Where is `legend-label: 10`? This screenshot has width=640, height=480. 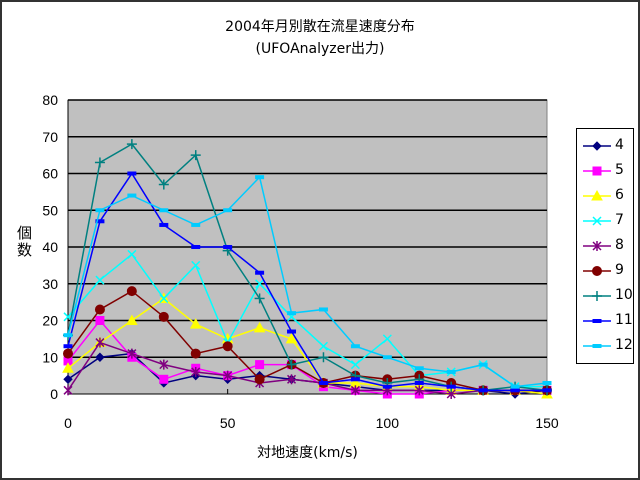
legend-label: 10 is located at coordinates (624, 295).